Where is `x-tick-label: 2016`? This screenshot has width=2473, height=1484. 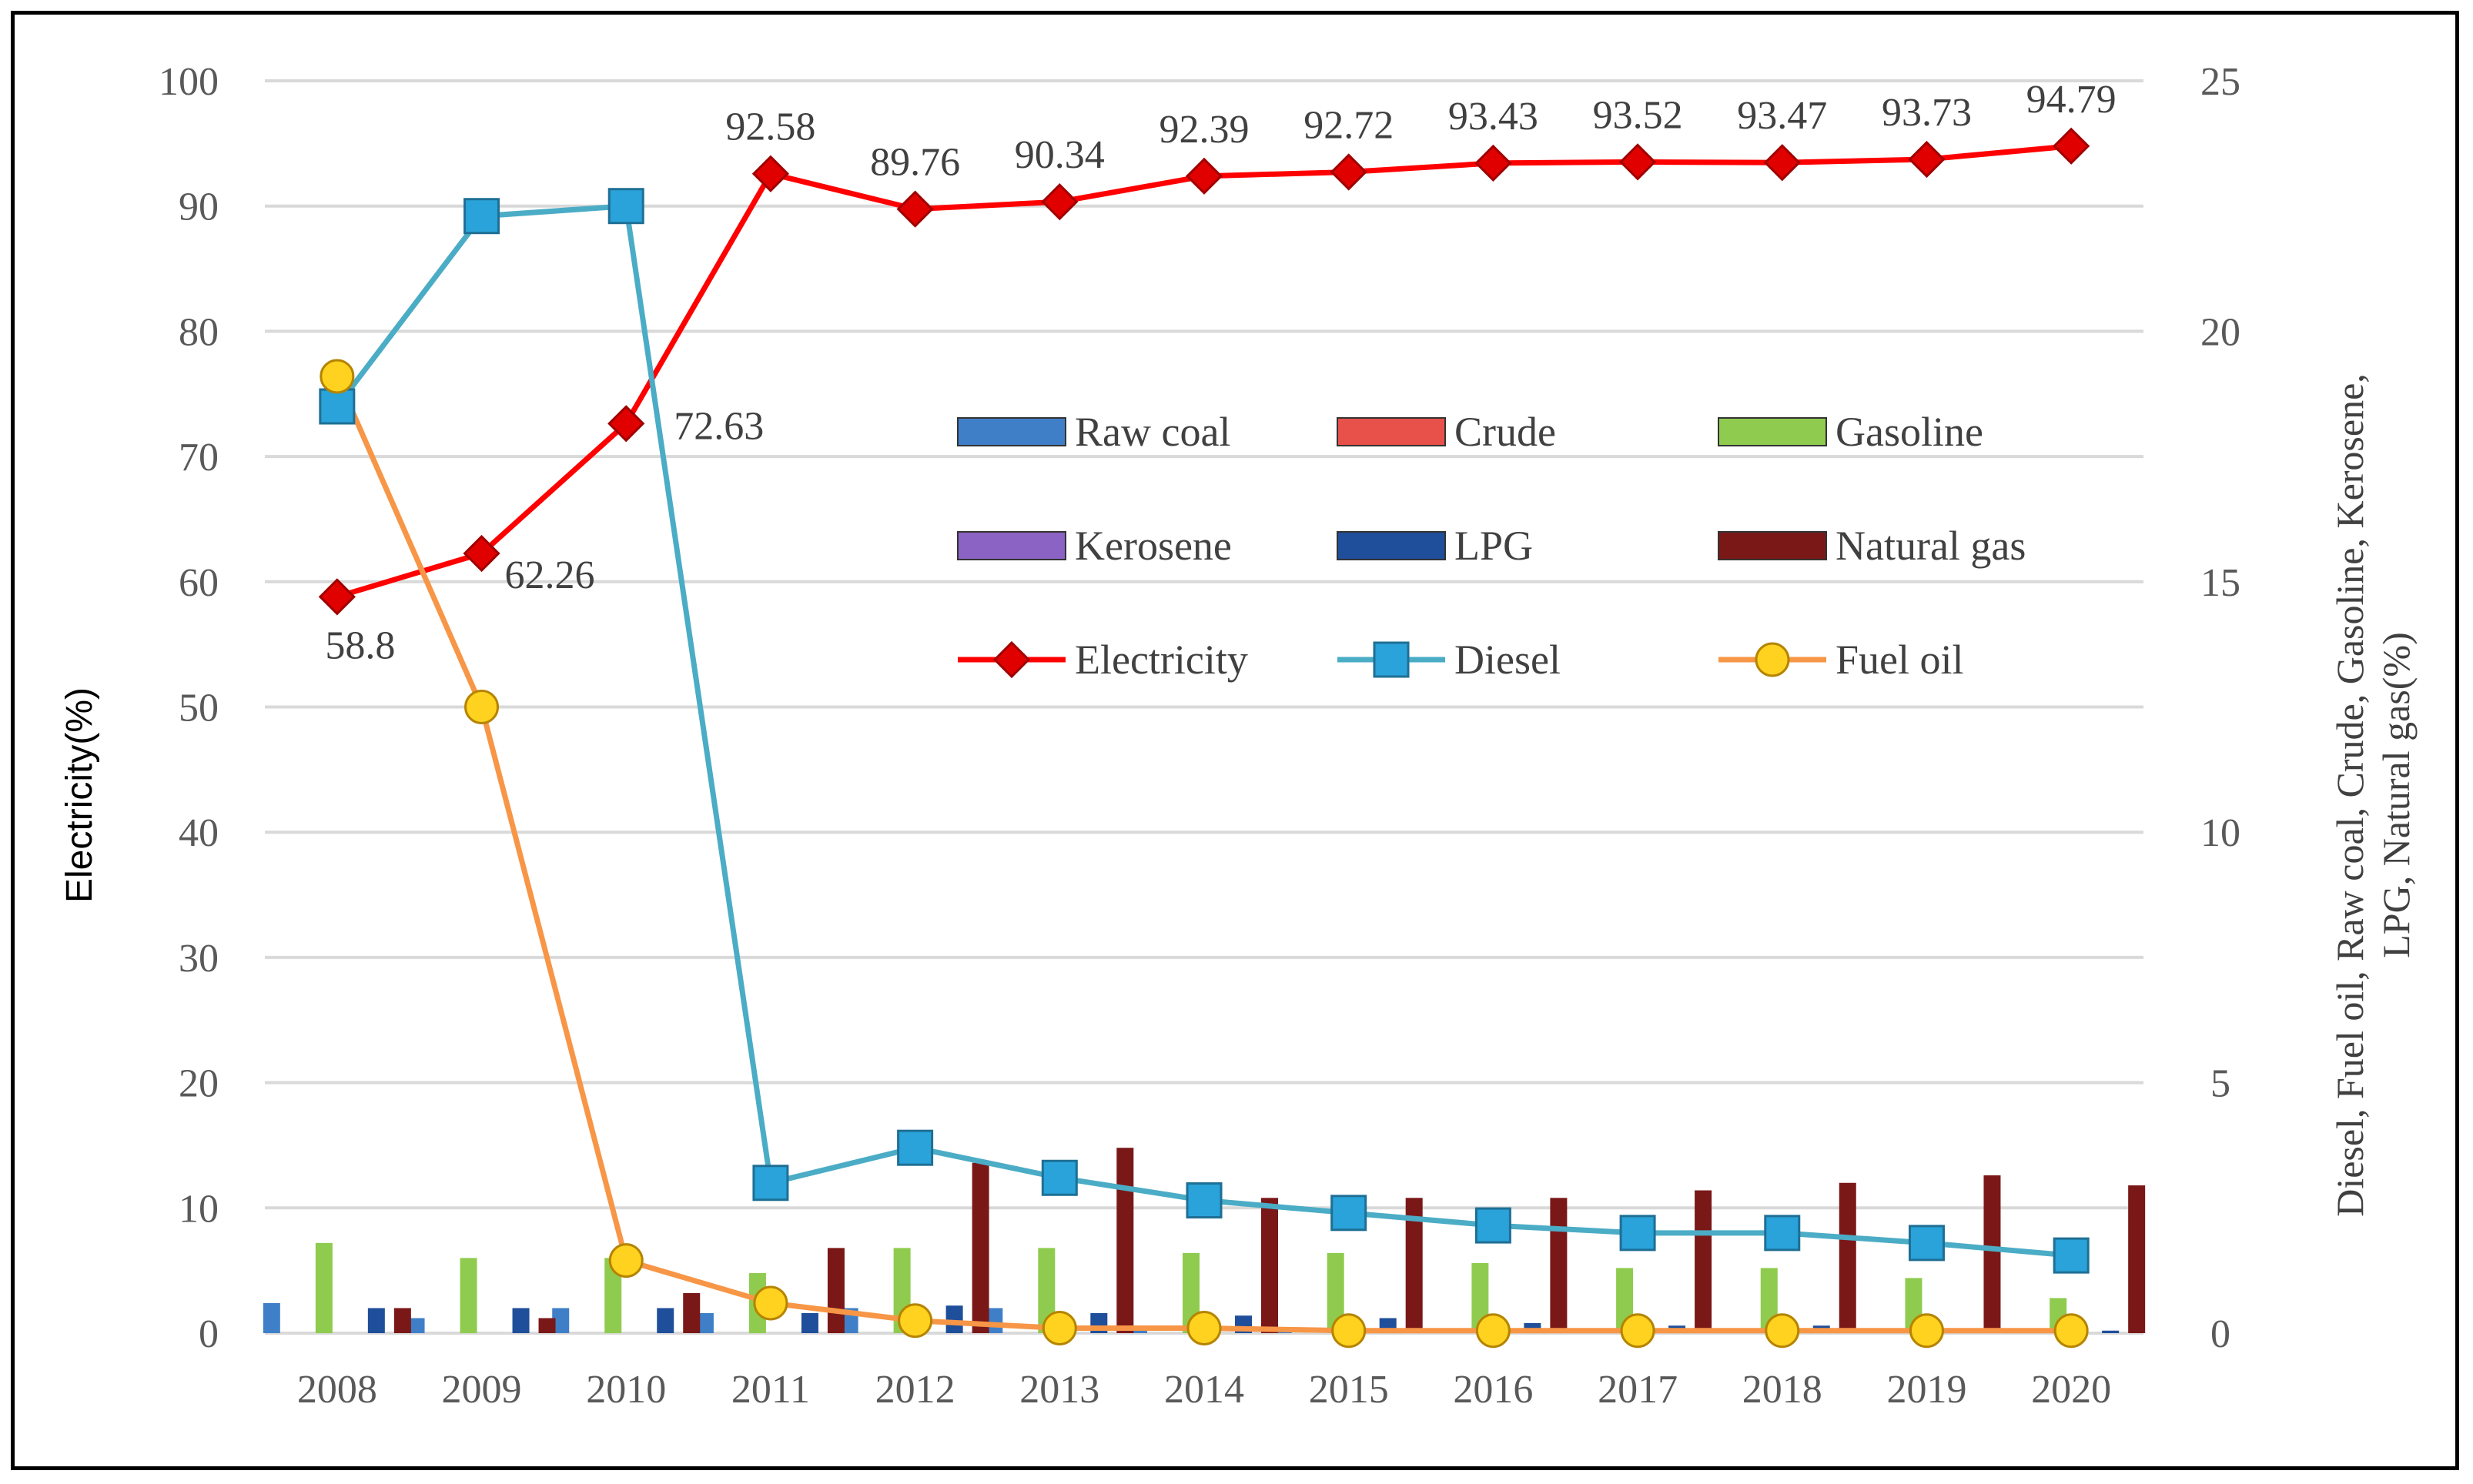 x-tick-label: 2016 is located at coordinates (1493, 1390).